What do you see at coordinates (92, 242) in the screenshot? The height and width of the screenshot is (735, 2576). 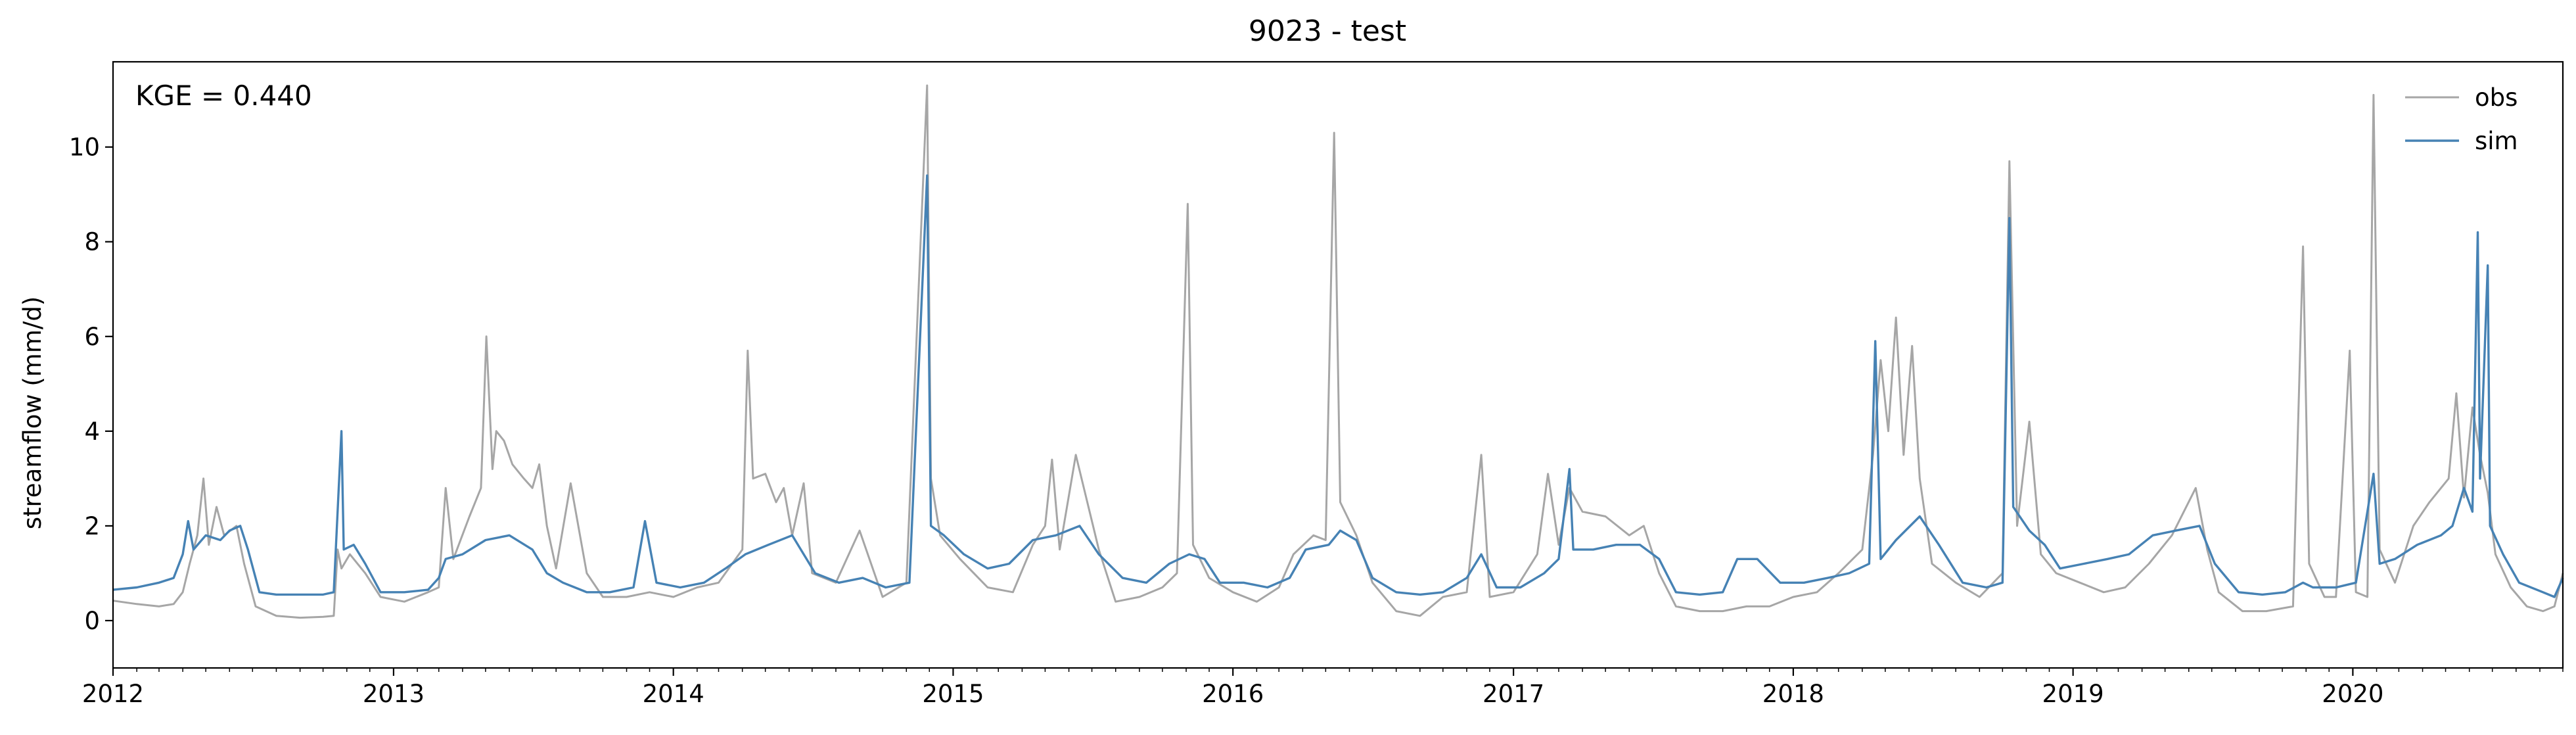 I see `y-tick-label: 8` at bounding box center [92, 242].